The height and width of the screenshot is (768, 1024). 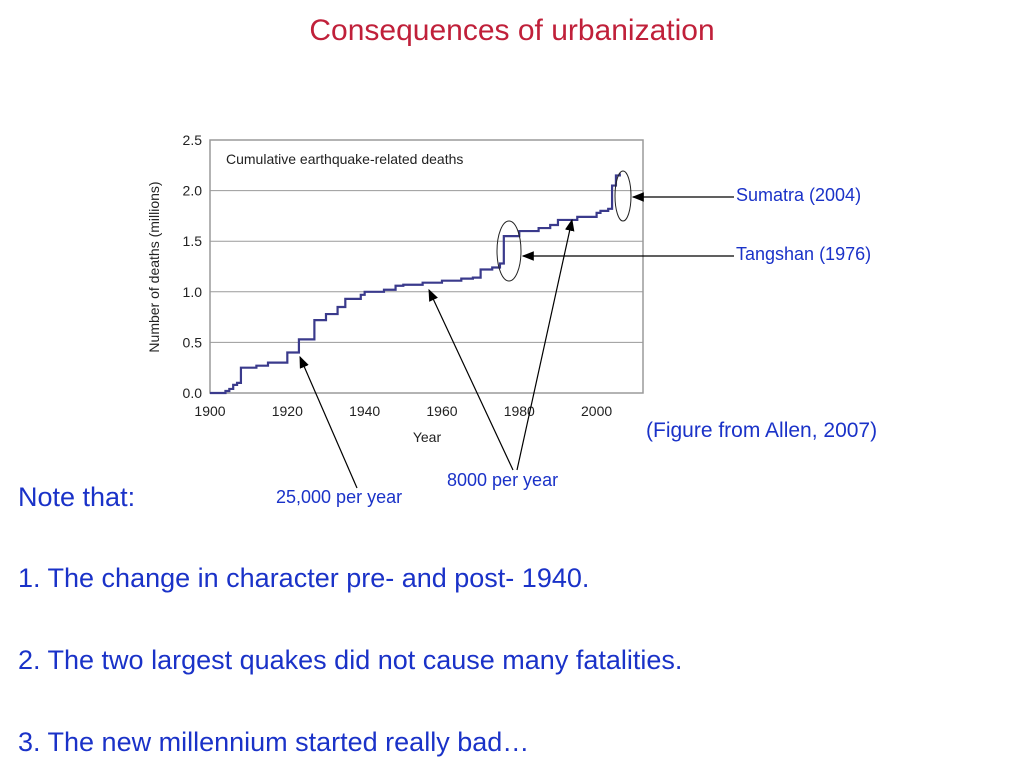 What do you see at coordinates (364, 411) in the screenshot?
I see `x-tick-label: 1940` at bounding box center [364, 411].